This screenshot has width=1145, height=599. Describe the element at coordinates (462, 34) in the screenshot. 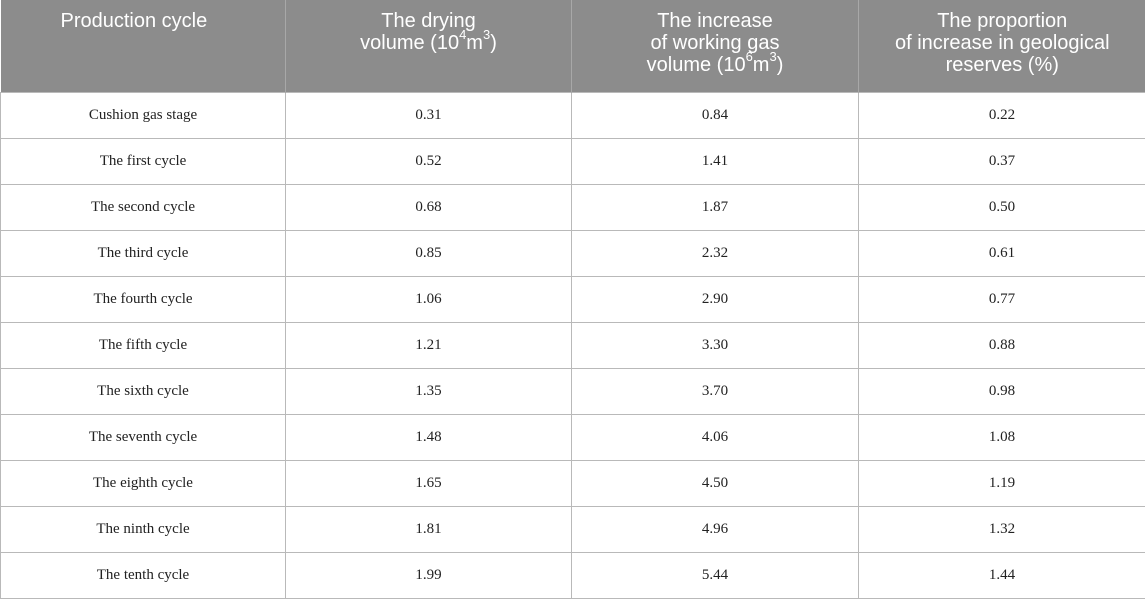

I see `header-drying-volume-exp1: 4` at that location.